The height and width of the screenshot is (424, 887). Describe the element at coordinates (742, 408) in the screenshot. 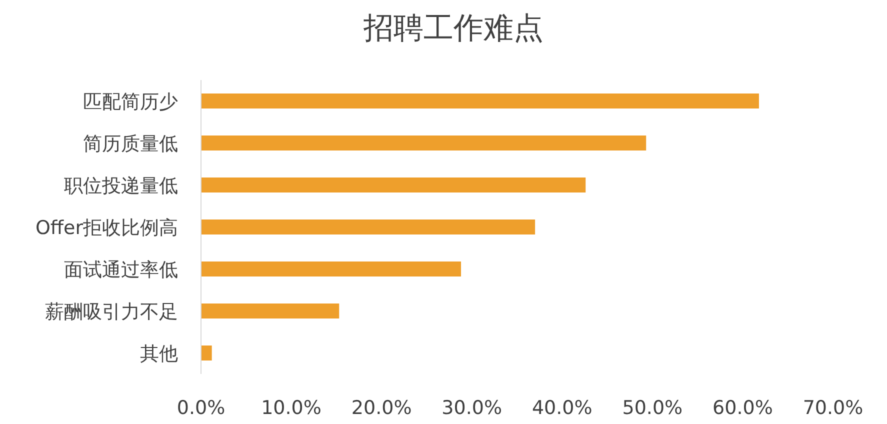

I see `x-tick-label: 60.0%` at that location.